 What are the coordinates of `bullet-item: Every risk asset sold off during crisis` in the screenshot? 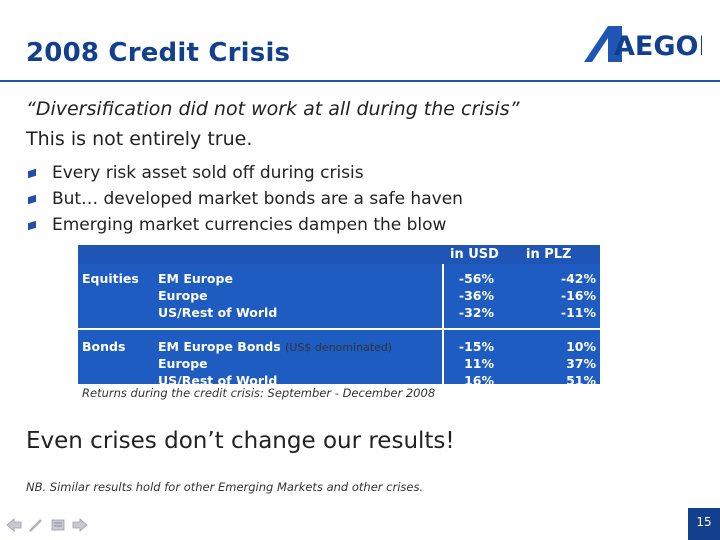 It's located at (245, 173).